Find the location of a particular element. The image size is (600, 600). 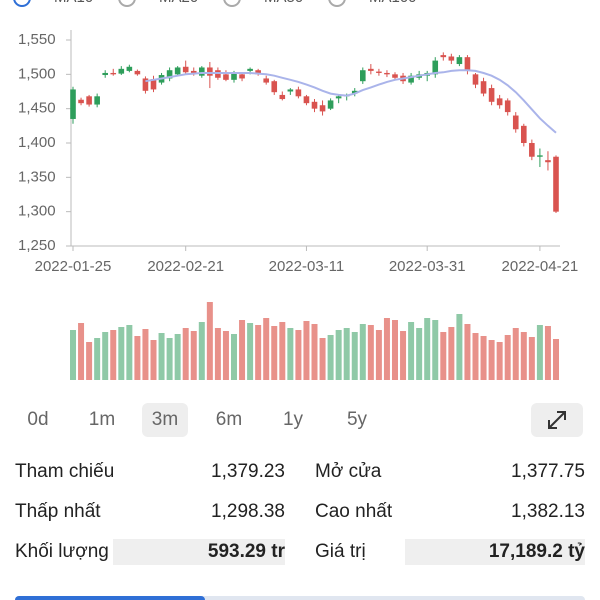

x-tick-label: 2022-04-21 is located at coordinates (540, 266).